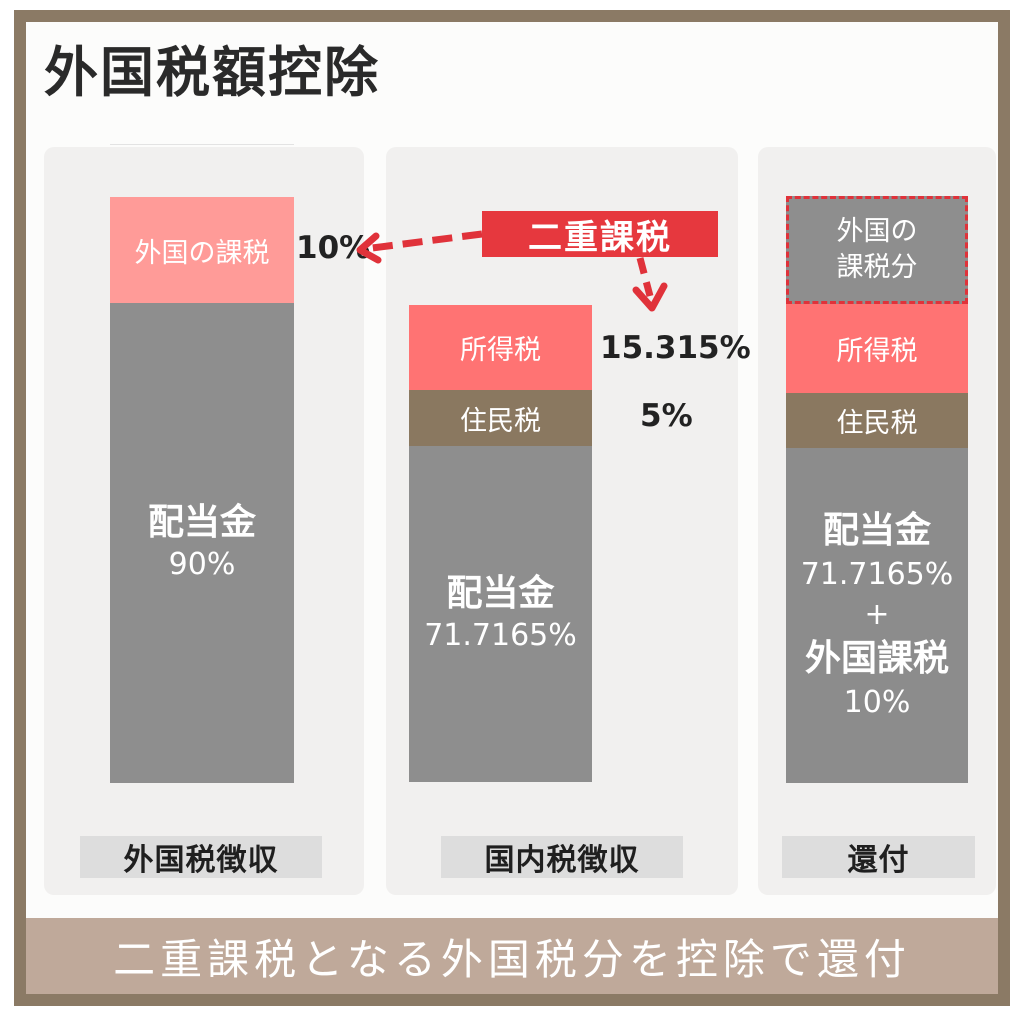 The width and height of the screenshot is (1024, 1024). I want to click on resident-tax-segment-col2: 住民税, so click(500, 418).